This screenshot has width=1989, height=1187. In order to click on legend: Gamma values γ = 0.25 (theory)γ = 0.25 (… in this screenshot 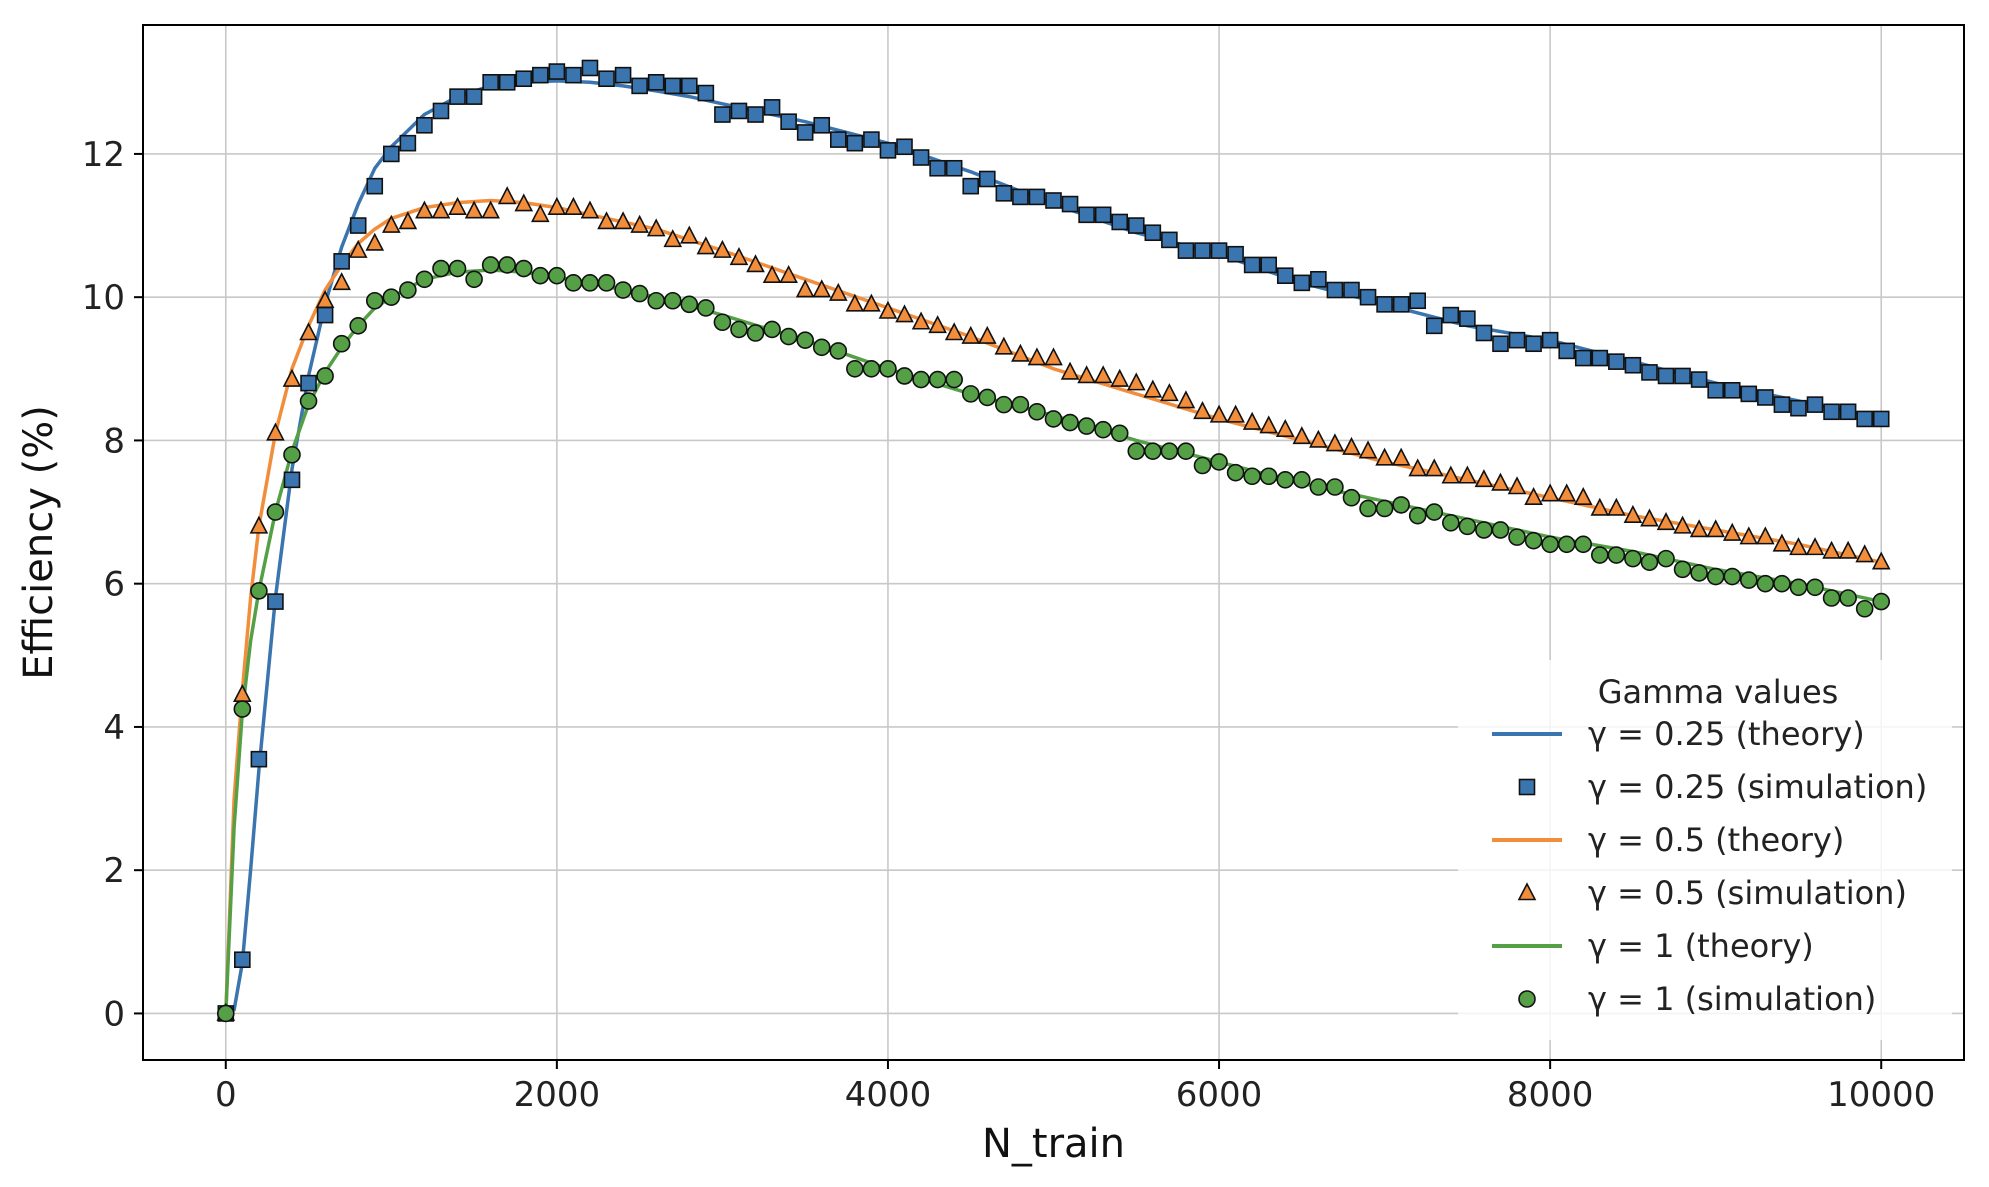, I will do `click(1705, 850)`.